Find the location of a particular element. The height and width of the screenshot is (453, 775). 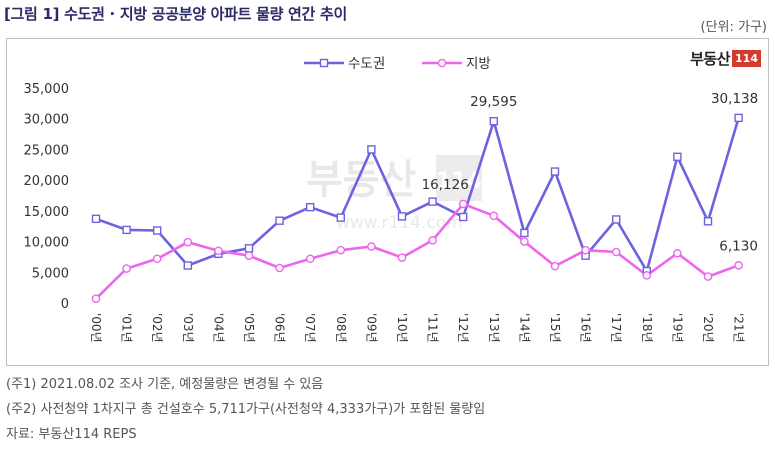

x-tick-label: '13년 is located at coordinates (494, 328).